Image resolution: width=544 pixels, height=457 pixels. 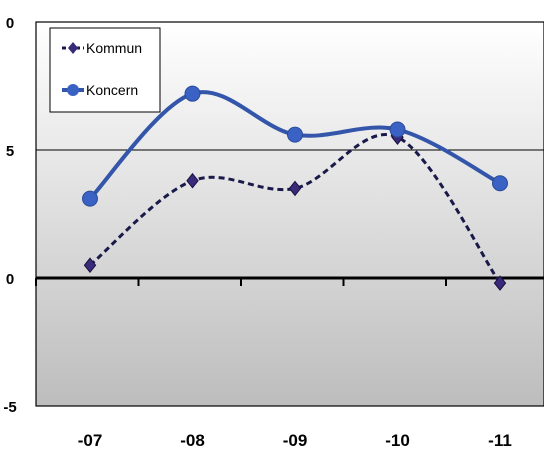 What do you see at coordinates (112, 90) in the screenshot?
I see `legend-label-koncern: Koncern` at bounding box center [112, 90].